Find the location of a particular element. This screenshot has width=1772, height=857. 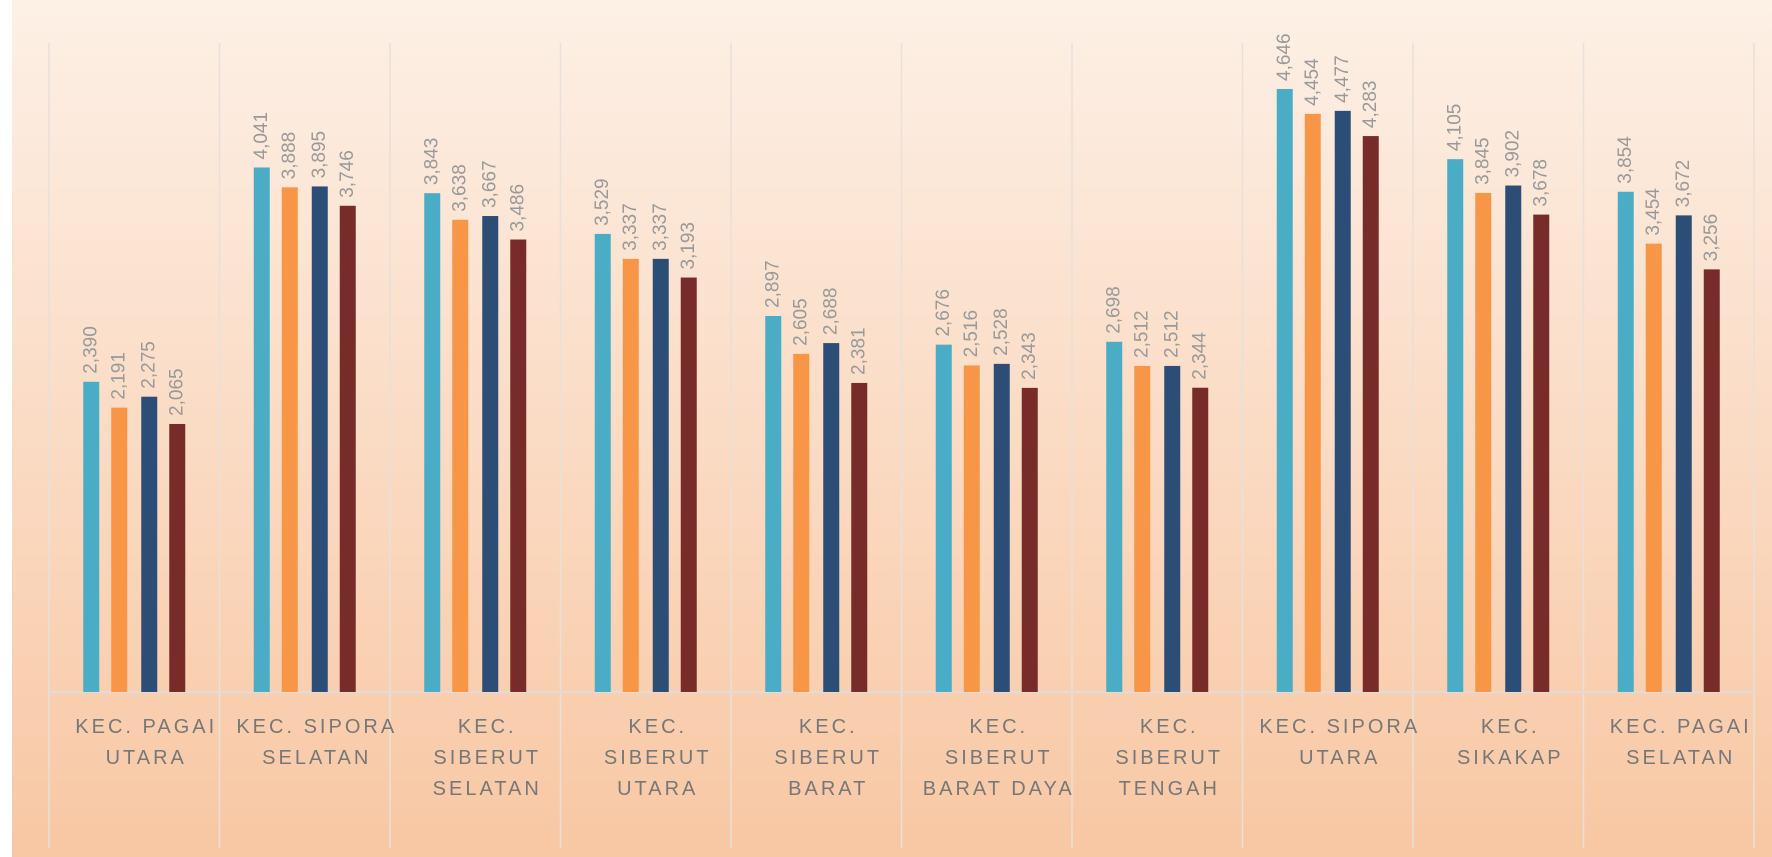

value-label: 3,843 is located at coordinates (431, 162).